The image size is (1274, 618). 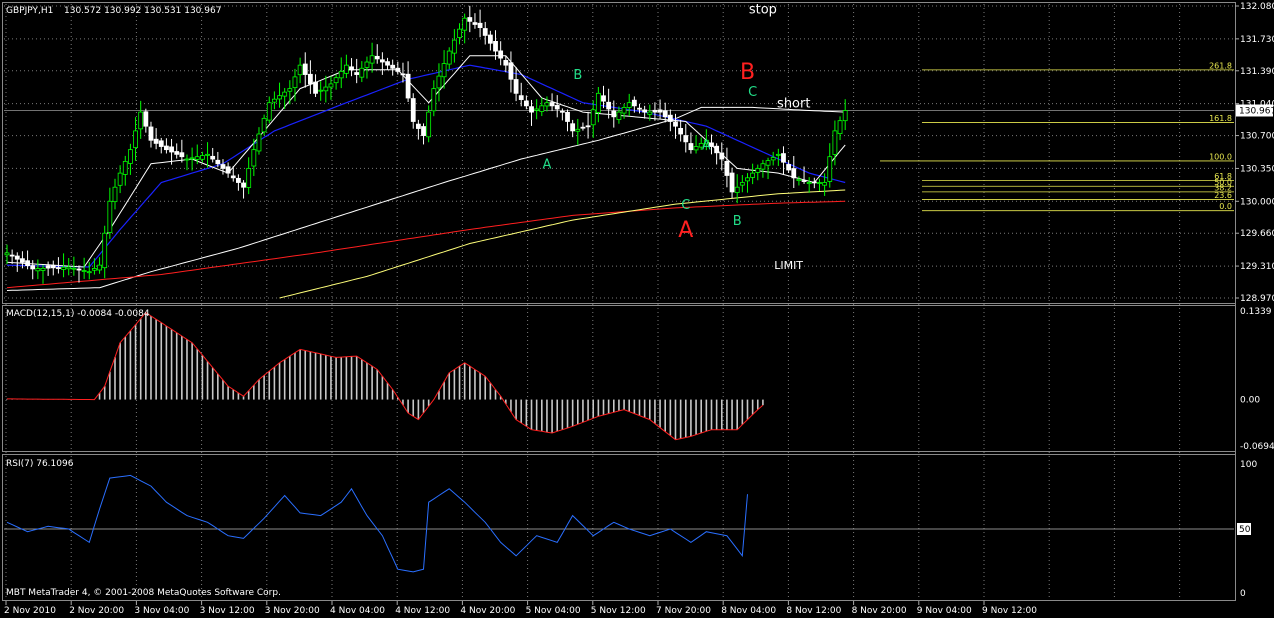 I want to click on macd-header: MACD(12,15,1) -0.0084 -0.0084, so click(x=78, y=314).